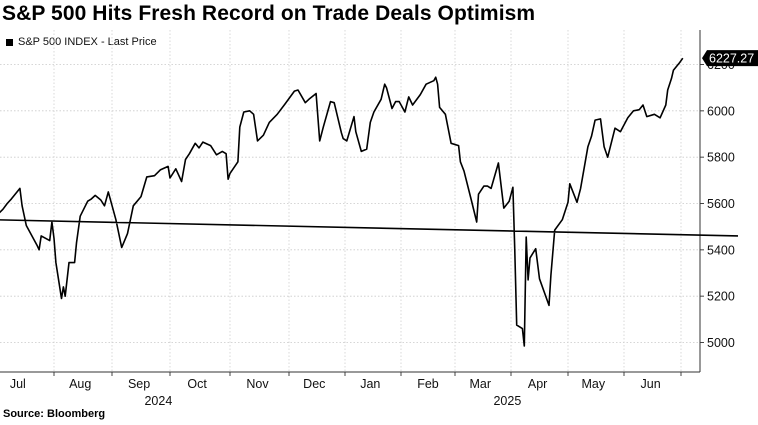 Image resolution: width=758 pixels, height=425 pixels. Describe the element at coordinates (80, 384) in the screenshot. I see `x-tick-label: Aug` at that location.